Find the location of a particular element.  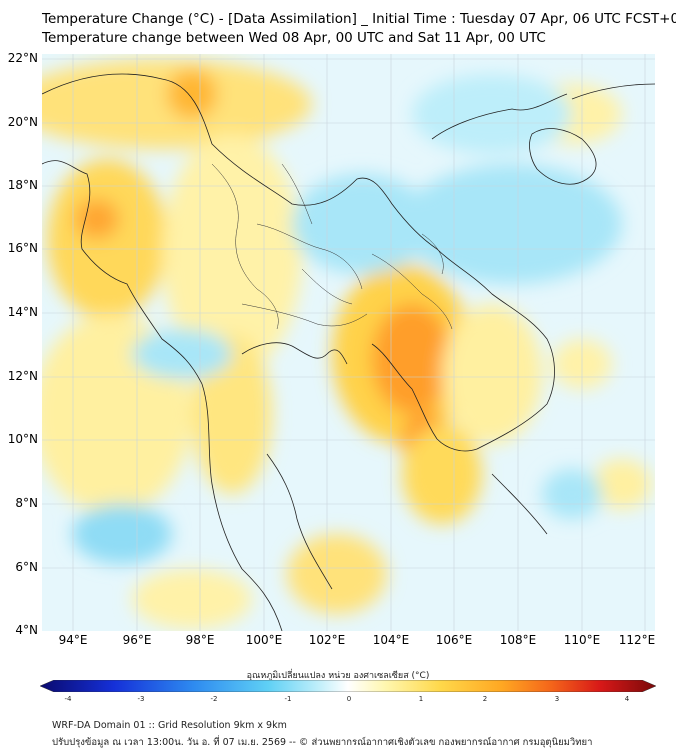

admin-borders is located at coordinates (332, 246).